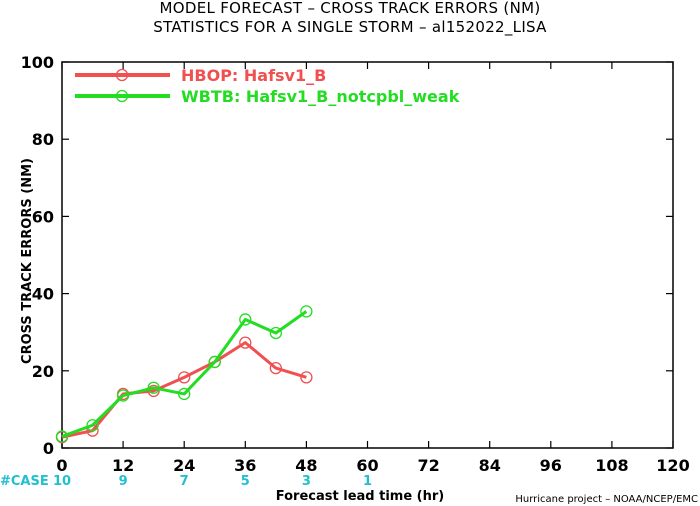  Describe the element at coordinates (245, 465) in the screenshot. I see `x-tick-label: 36` at that location.